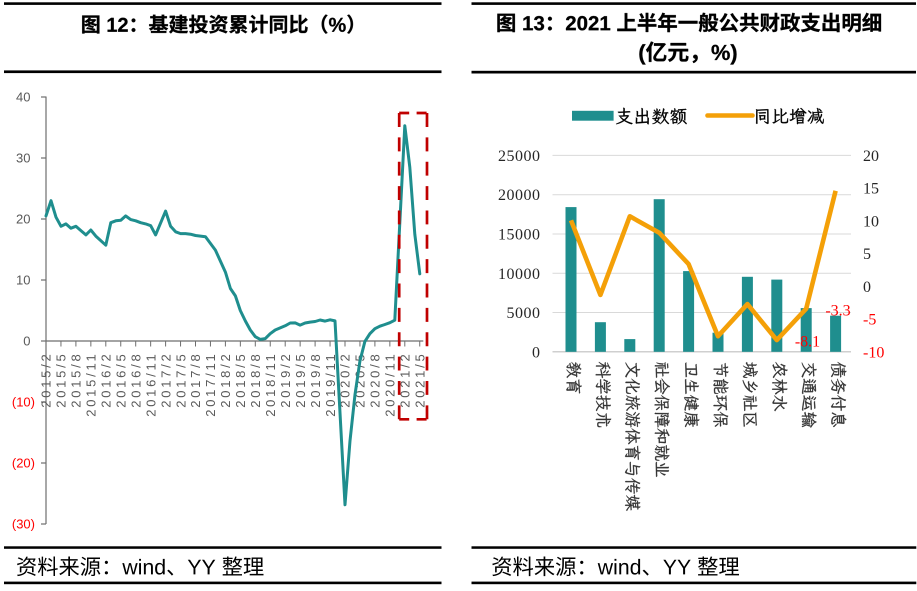 This screenshot has width=917, height=591. What do you see at coordinates (330, 384) in the screenshot?
I see `svg-text: 2019/11` at bounding box center [330, 384].